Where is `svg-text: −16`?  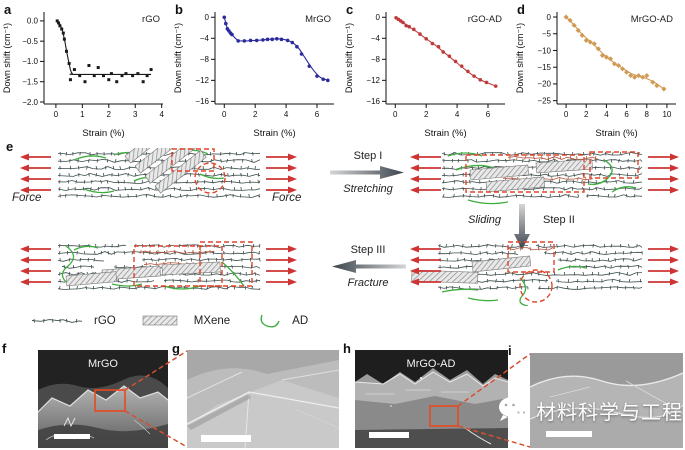 svg-text: −16 is located at coordinates (373, 101).